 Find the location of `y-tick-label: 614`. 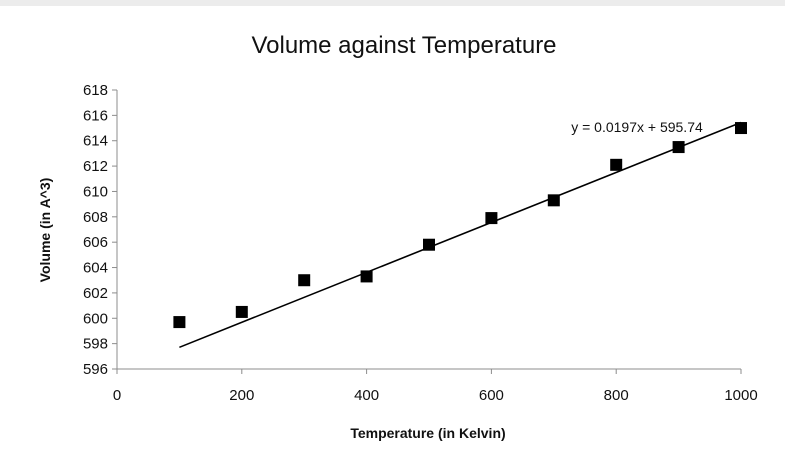

y-tick-label: 614 is located at coordinates (95, 141).